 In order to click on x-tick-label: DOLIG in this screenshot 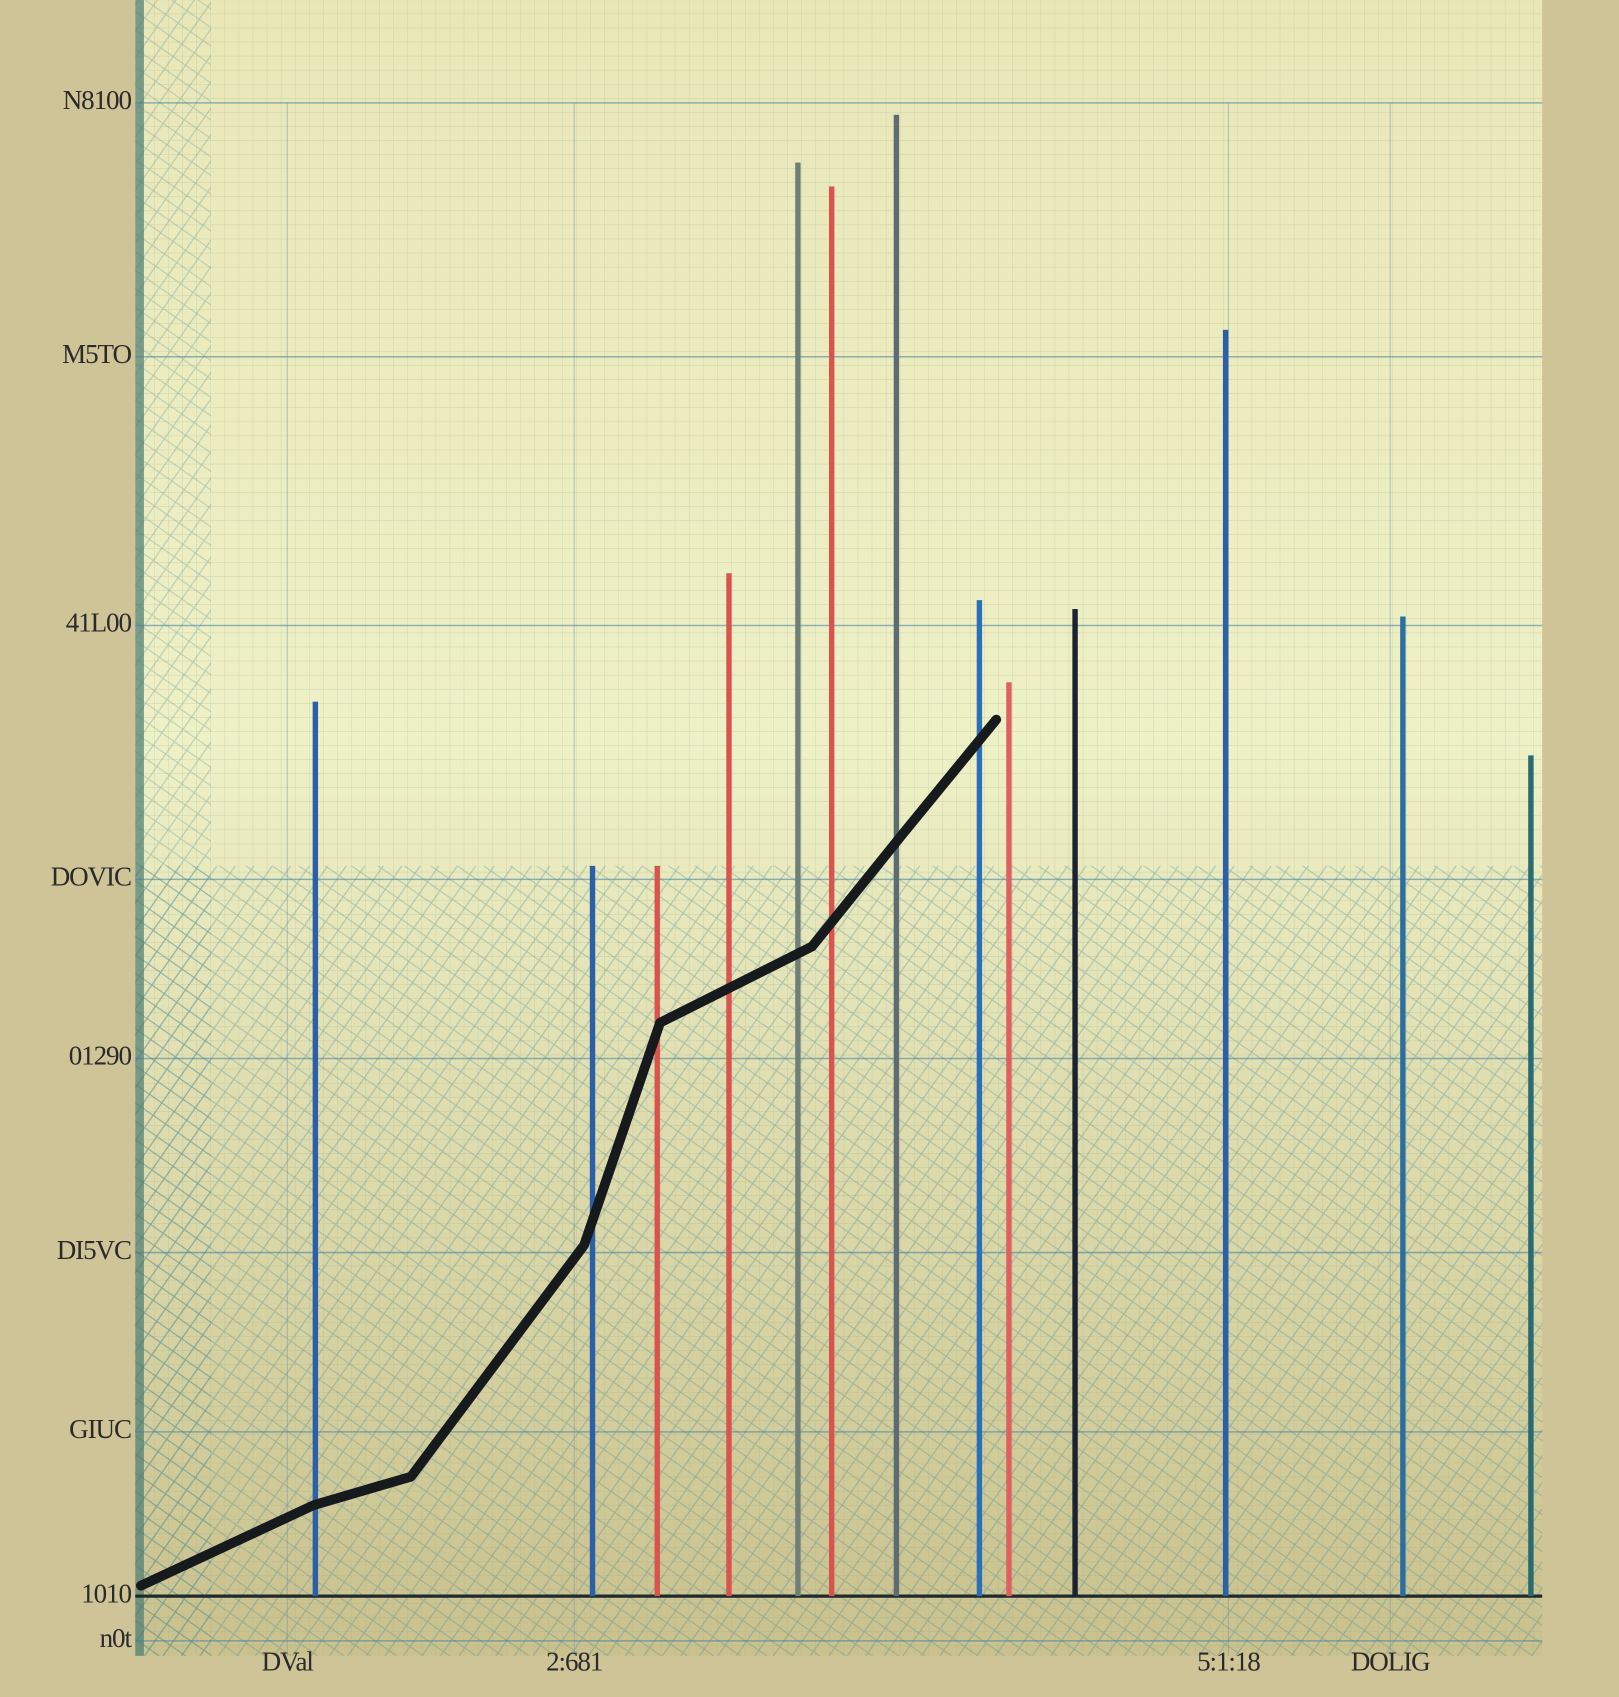, I will do `click(1390, 1662)`.